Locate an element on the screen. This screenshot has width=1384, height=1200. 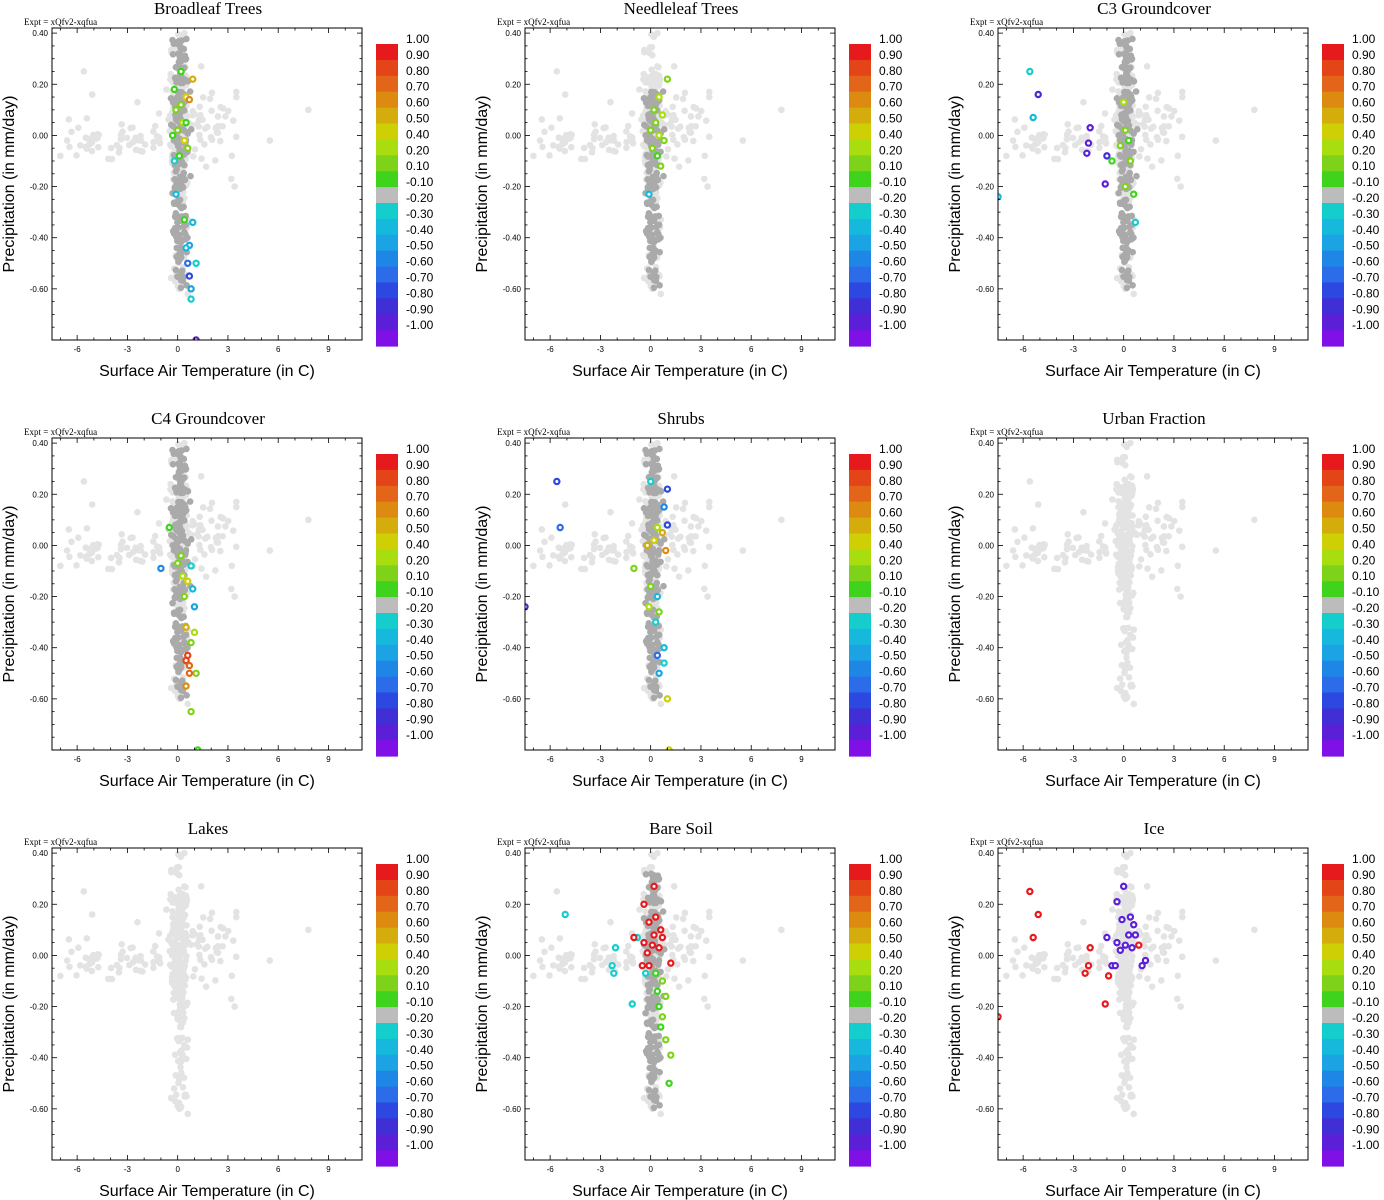
colorbar-label: 0.70 is located at coordinates (891, 87).